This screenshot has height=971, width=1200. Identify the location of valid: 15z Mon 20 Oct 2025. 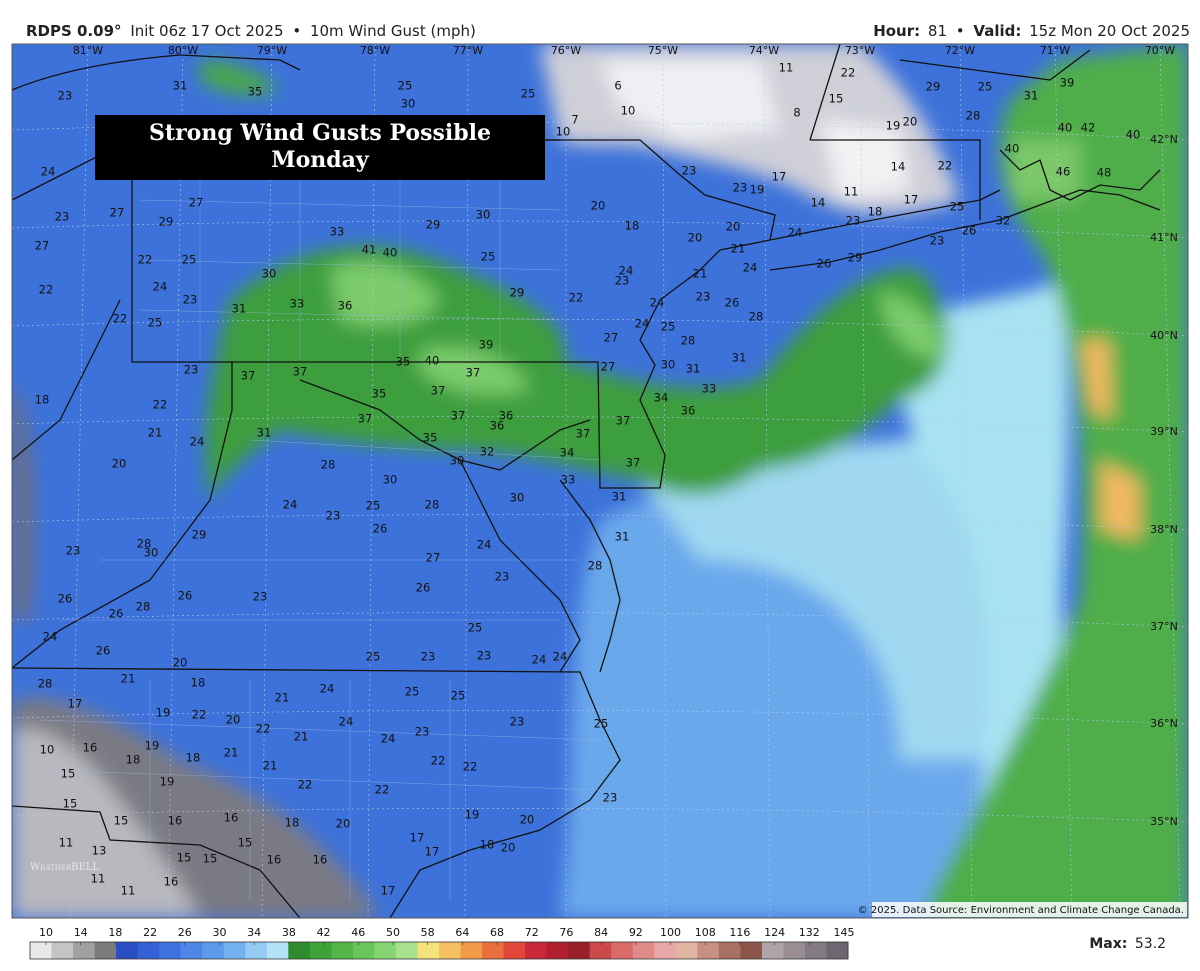
(1109, 31).